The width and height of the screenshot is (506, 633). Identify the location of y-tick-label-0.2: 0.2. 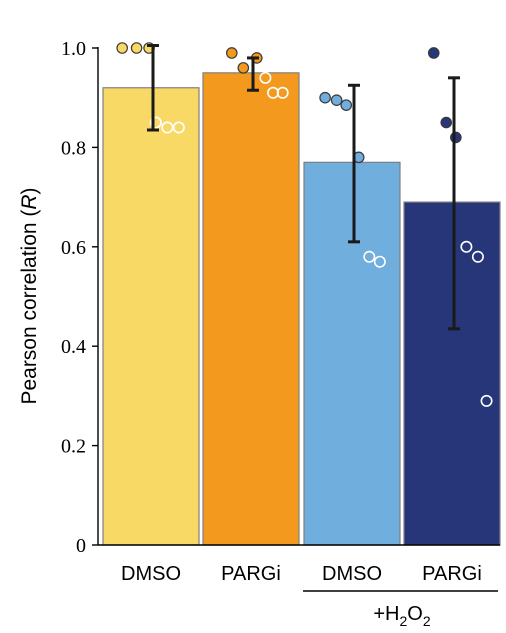
(73, 447).